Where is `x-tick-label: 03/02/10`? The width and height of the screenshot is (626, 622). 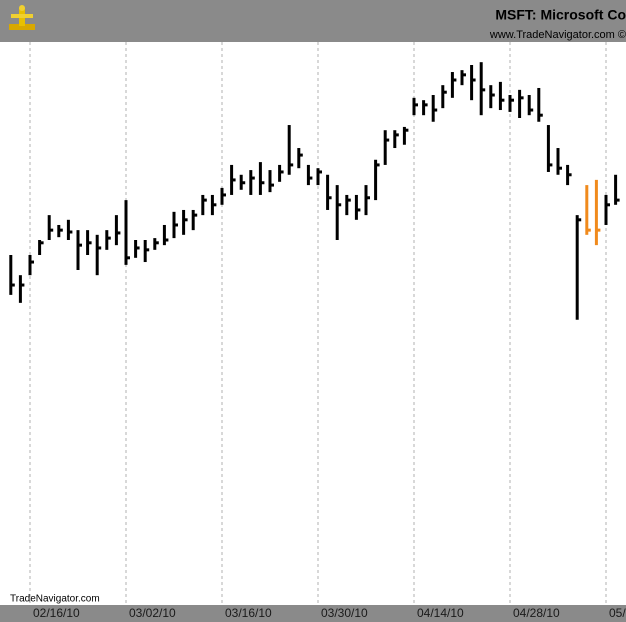
x-tick-label: 03/02/10 is located at coordinates (152, 613).